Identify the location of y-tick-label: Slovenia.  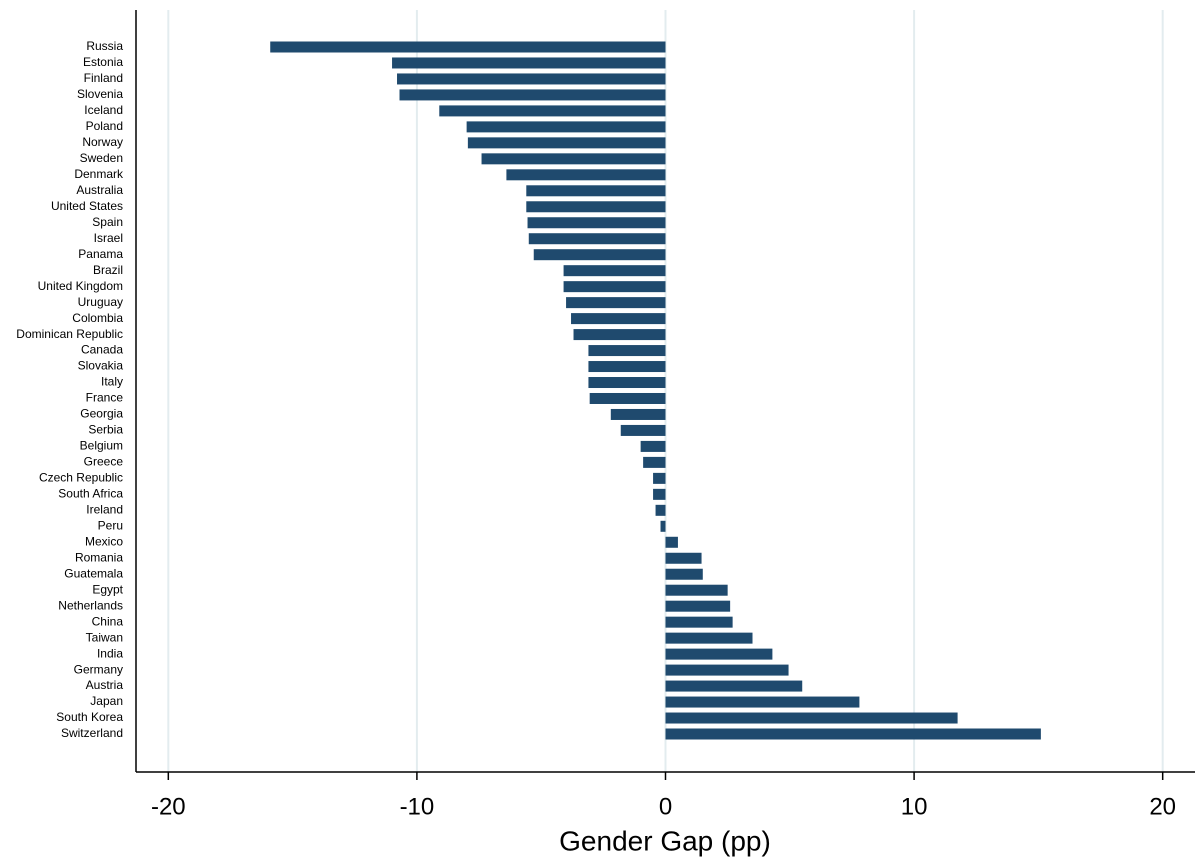
(100, 94).